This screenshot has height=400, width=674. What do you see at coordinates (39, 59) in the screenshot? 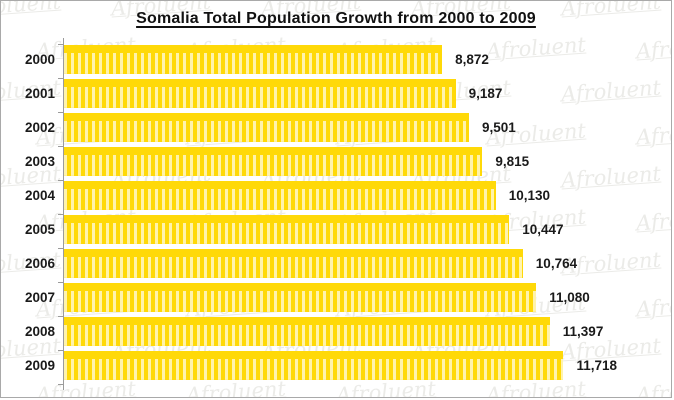
I see `category-label: 2000` at bounding box center [39, 59].